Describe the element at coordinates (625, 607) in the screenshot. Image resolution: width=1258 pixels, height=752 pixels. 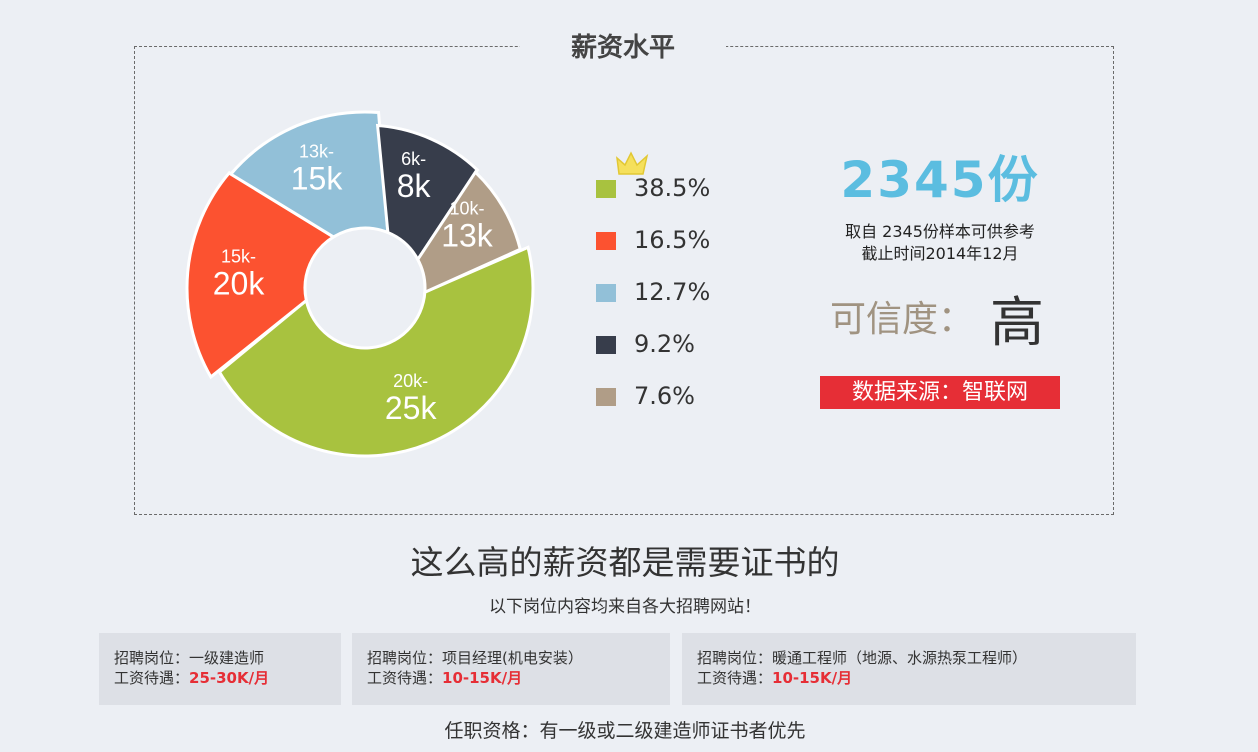
I see `subheadline: 以下岗位内容均来自各大招聘网站！` at that location.